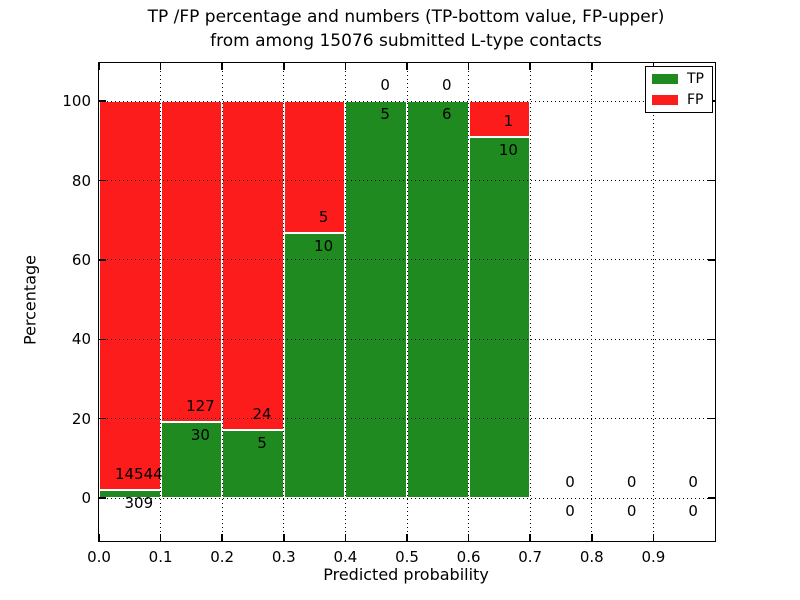 The image size is (800, 600). What do you see at coordinates (665, 100) in the screenshot?
I see `legend-swatch-fp-icon` at bounding box center [665, 100].